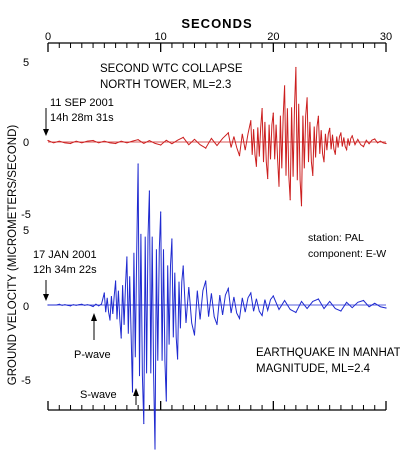 The height and width of the screenshot is (459, 400). What do you see at coordinates (386, 37) in the screenshot?
I see `x-tick-label-30: 30` at bounding box center [386, 37].